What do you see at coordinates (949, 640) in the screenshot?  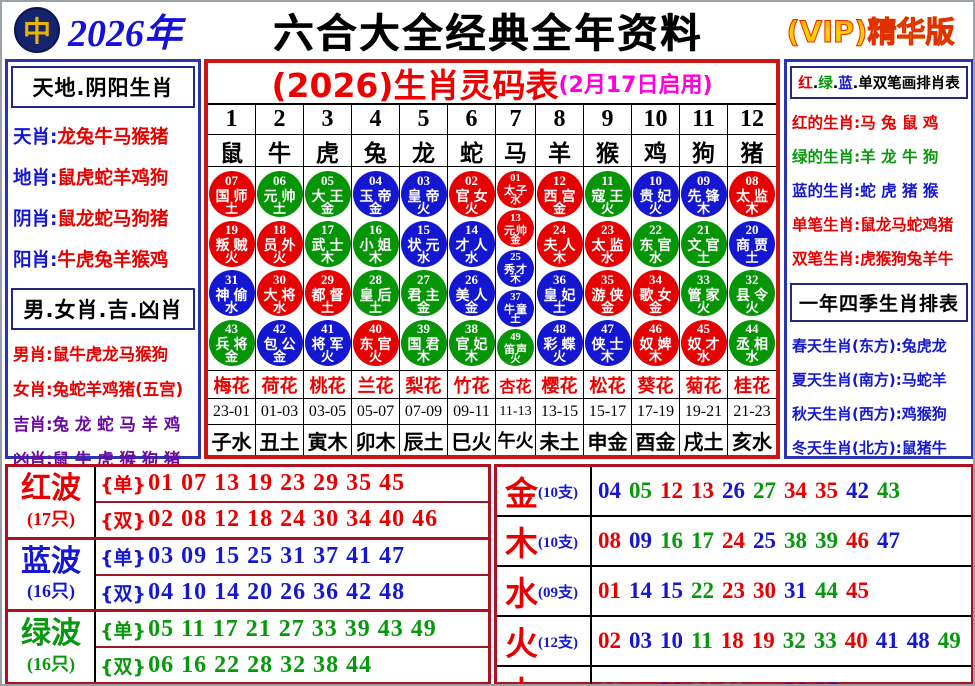 I see `element-number: 49` at bounding box center [949, 640].